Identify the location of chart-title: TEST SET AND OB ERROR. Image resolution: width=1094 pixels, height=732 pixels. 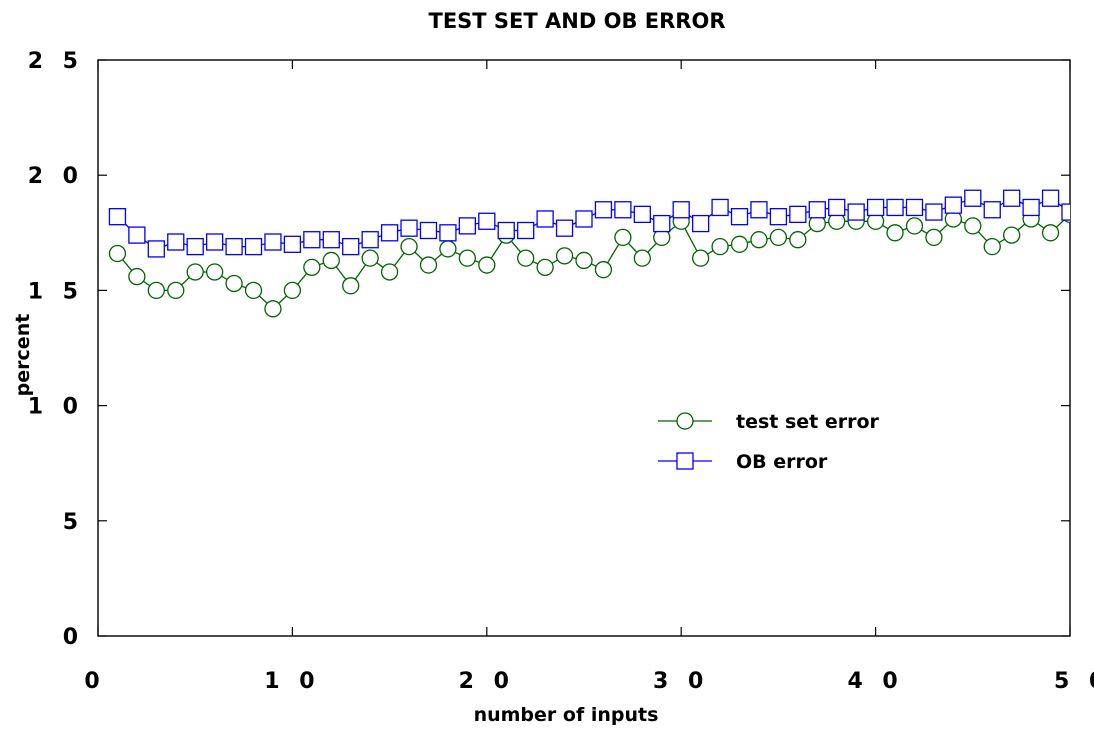
(577, 21).